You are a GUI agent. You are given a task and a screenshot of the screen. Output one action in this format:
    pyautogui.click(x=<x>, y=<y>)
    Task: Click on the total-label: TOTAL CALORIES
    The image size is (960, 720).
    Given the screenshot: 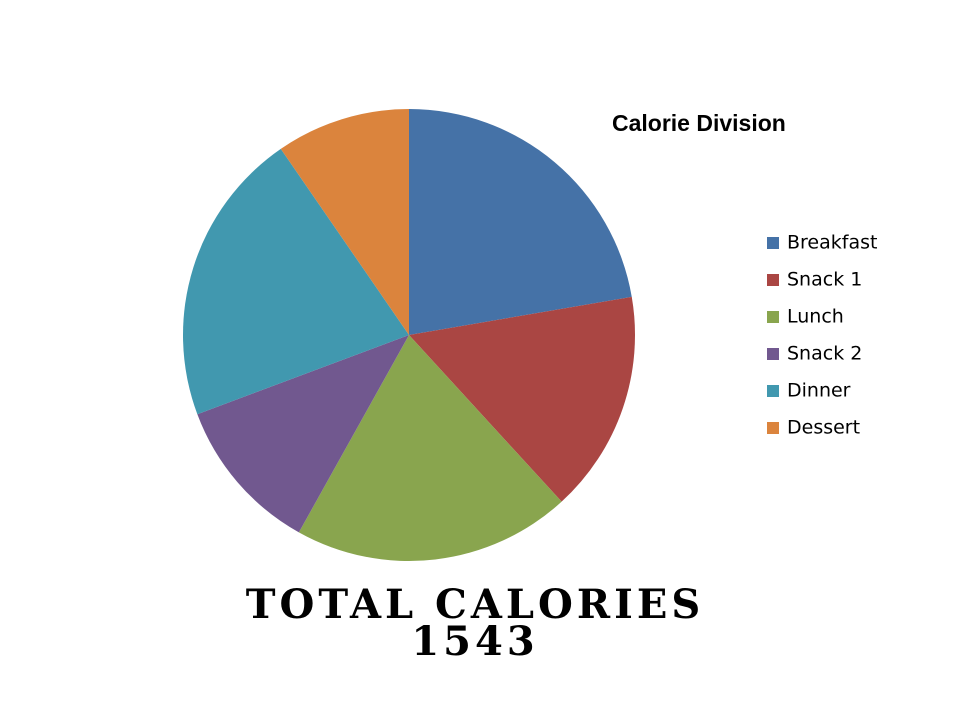 What is the action you would take?
    pyautogui.click(x=475, y=604)
    